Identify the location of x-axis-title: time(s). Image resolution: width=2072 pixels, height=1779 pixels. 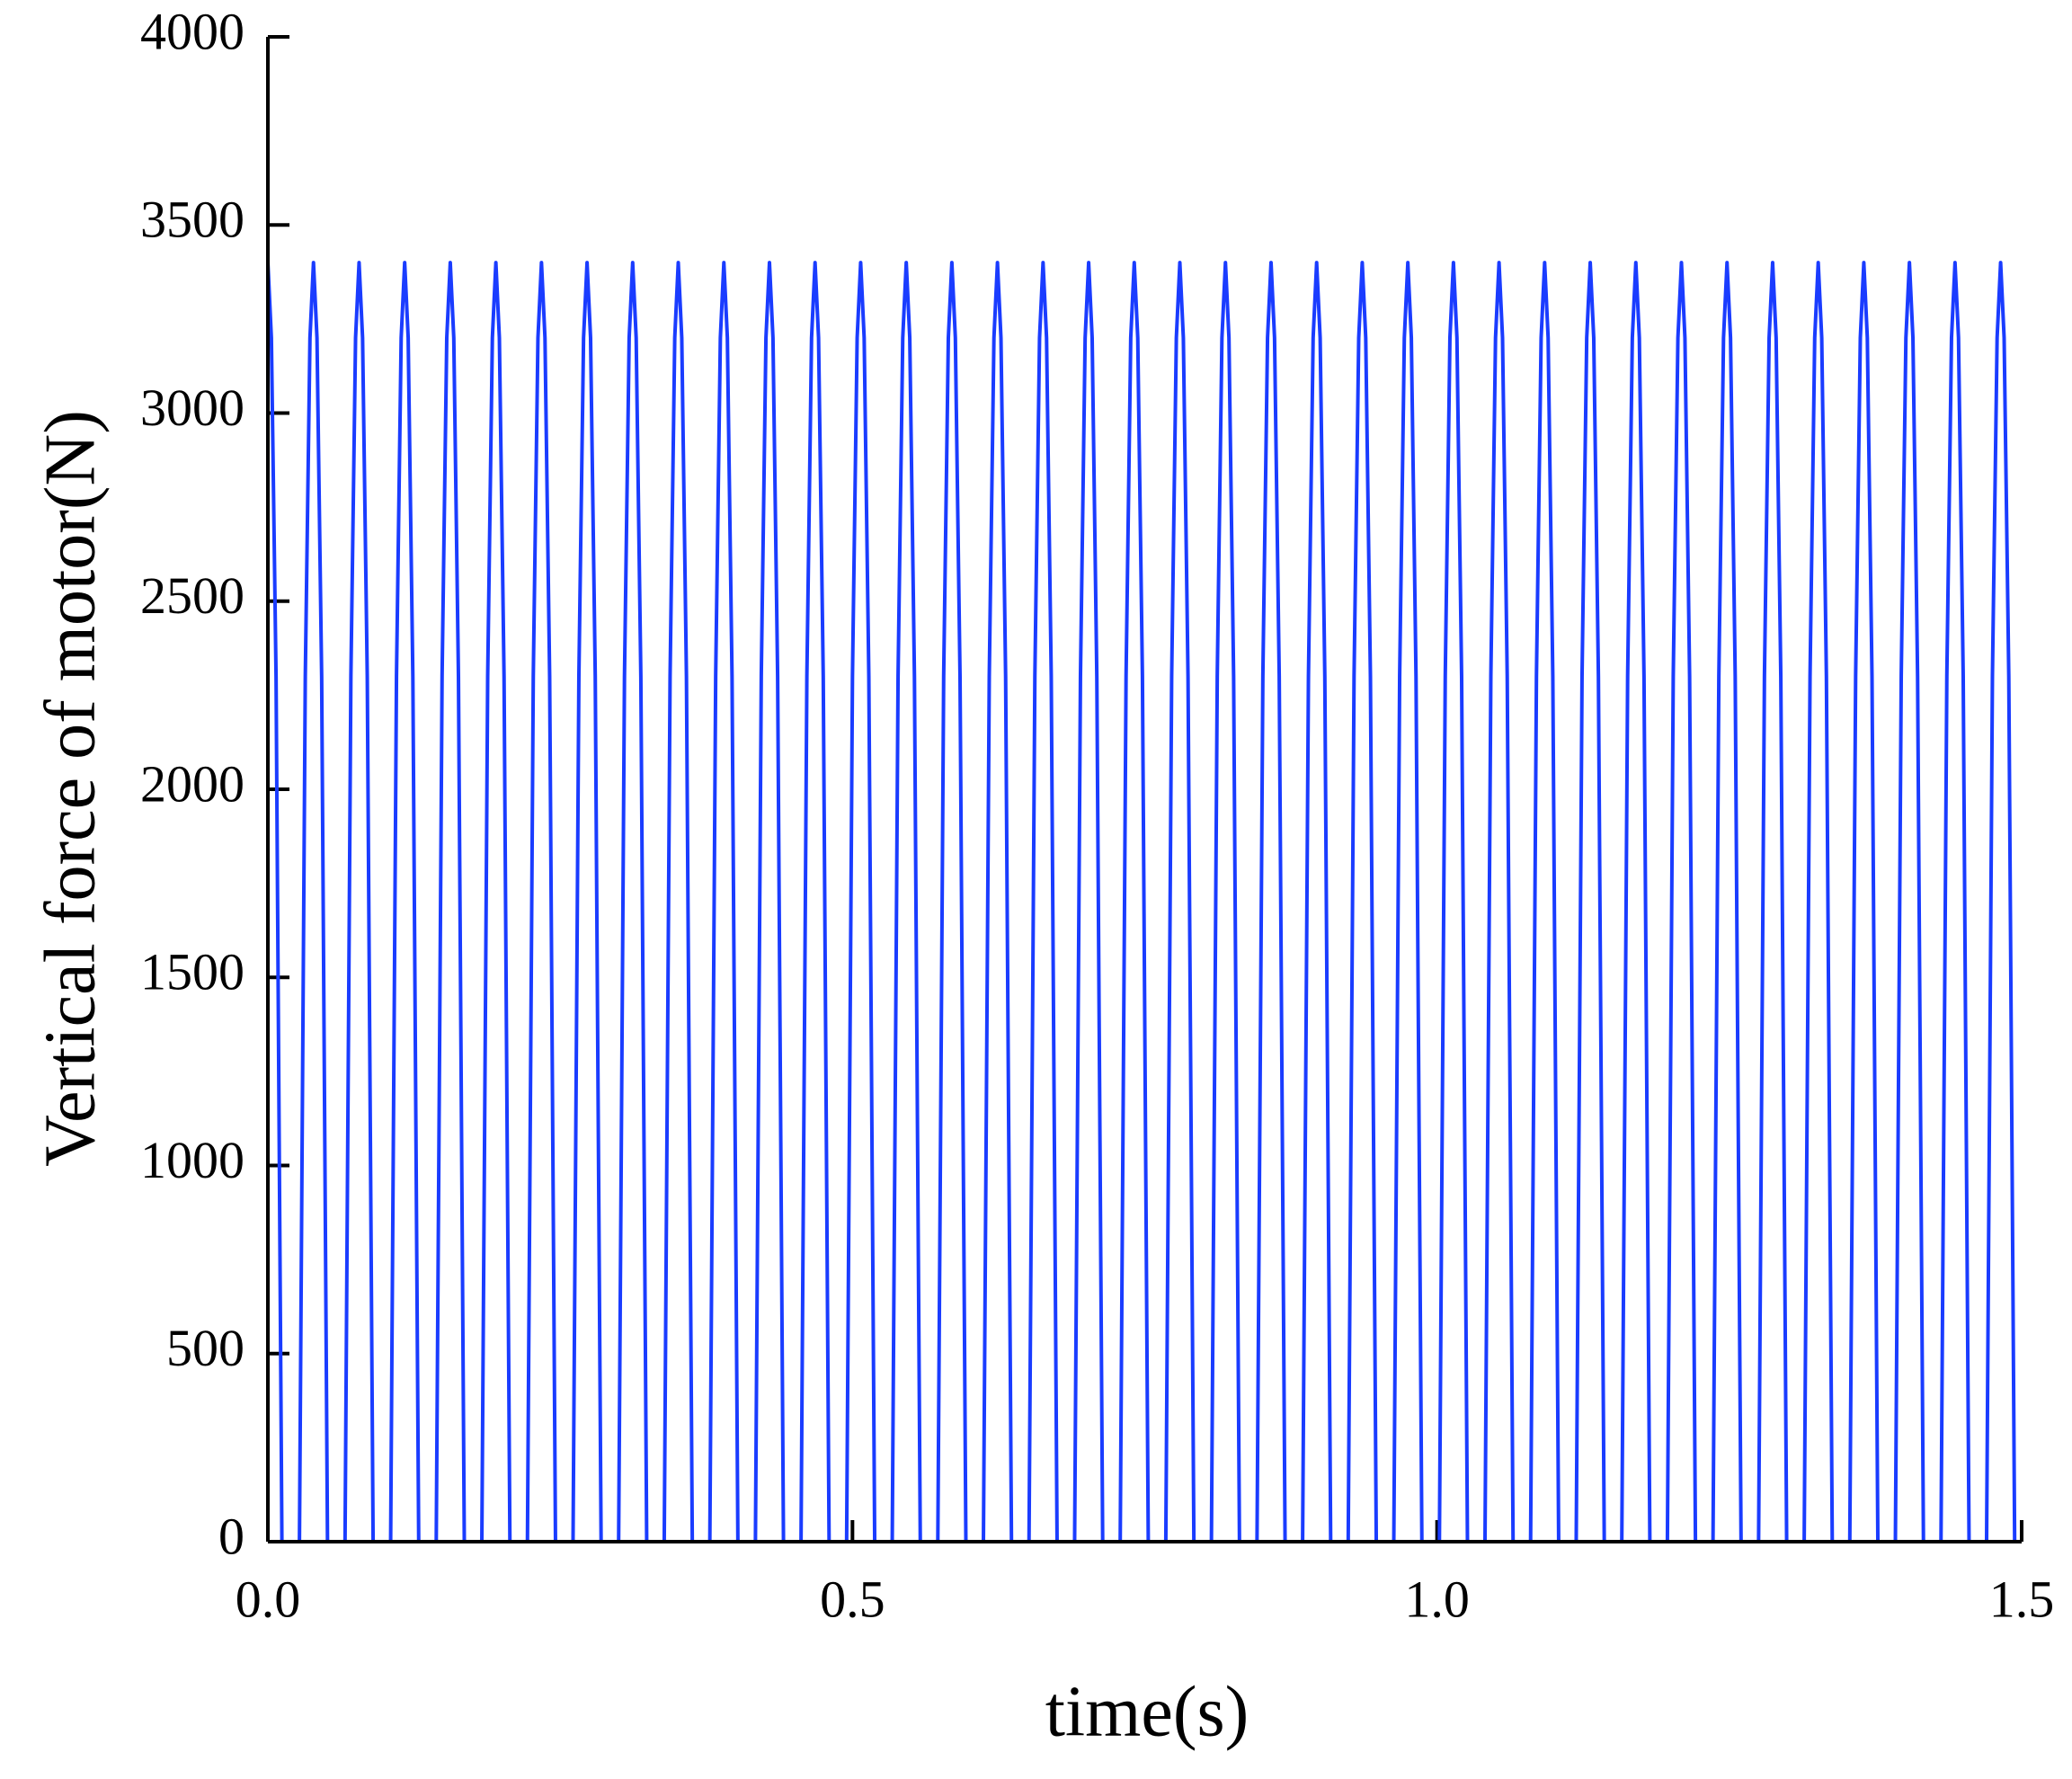
(1147, 1711).